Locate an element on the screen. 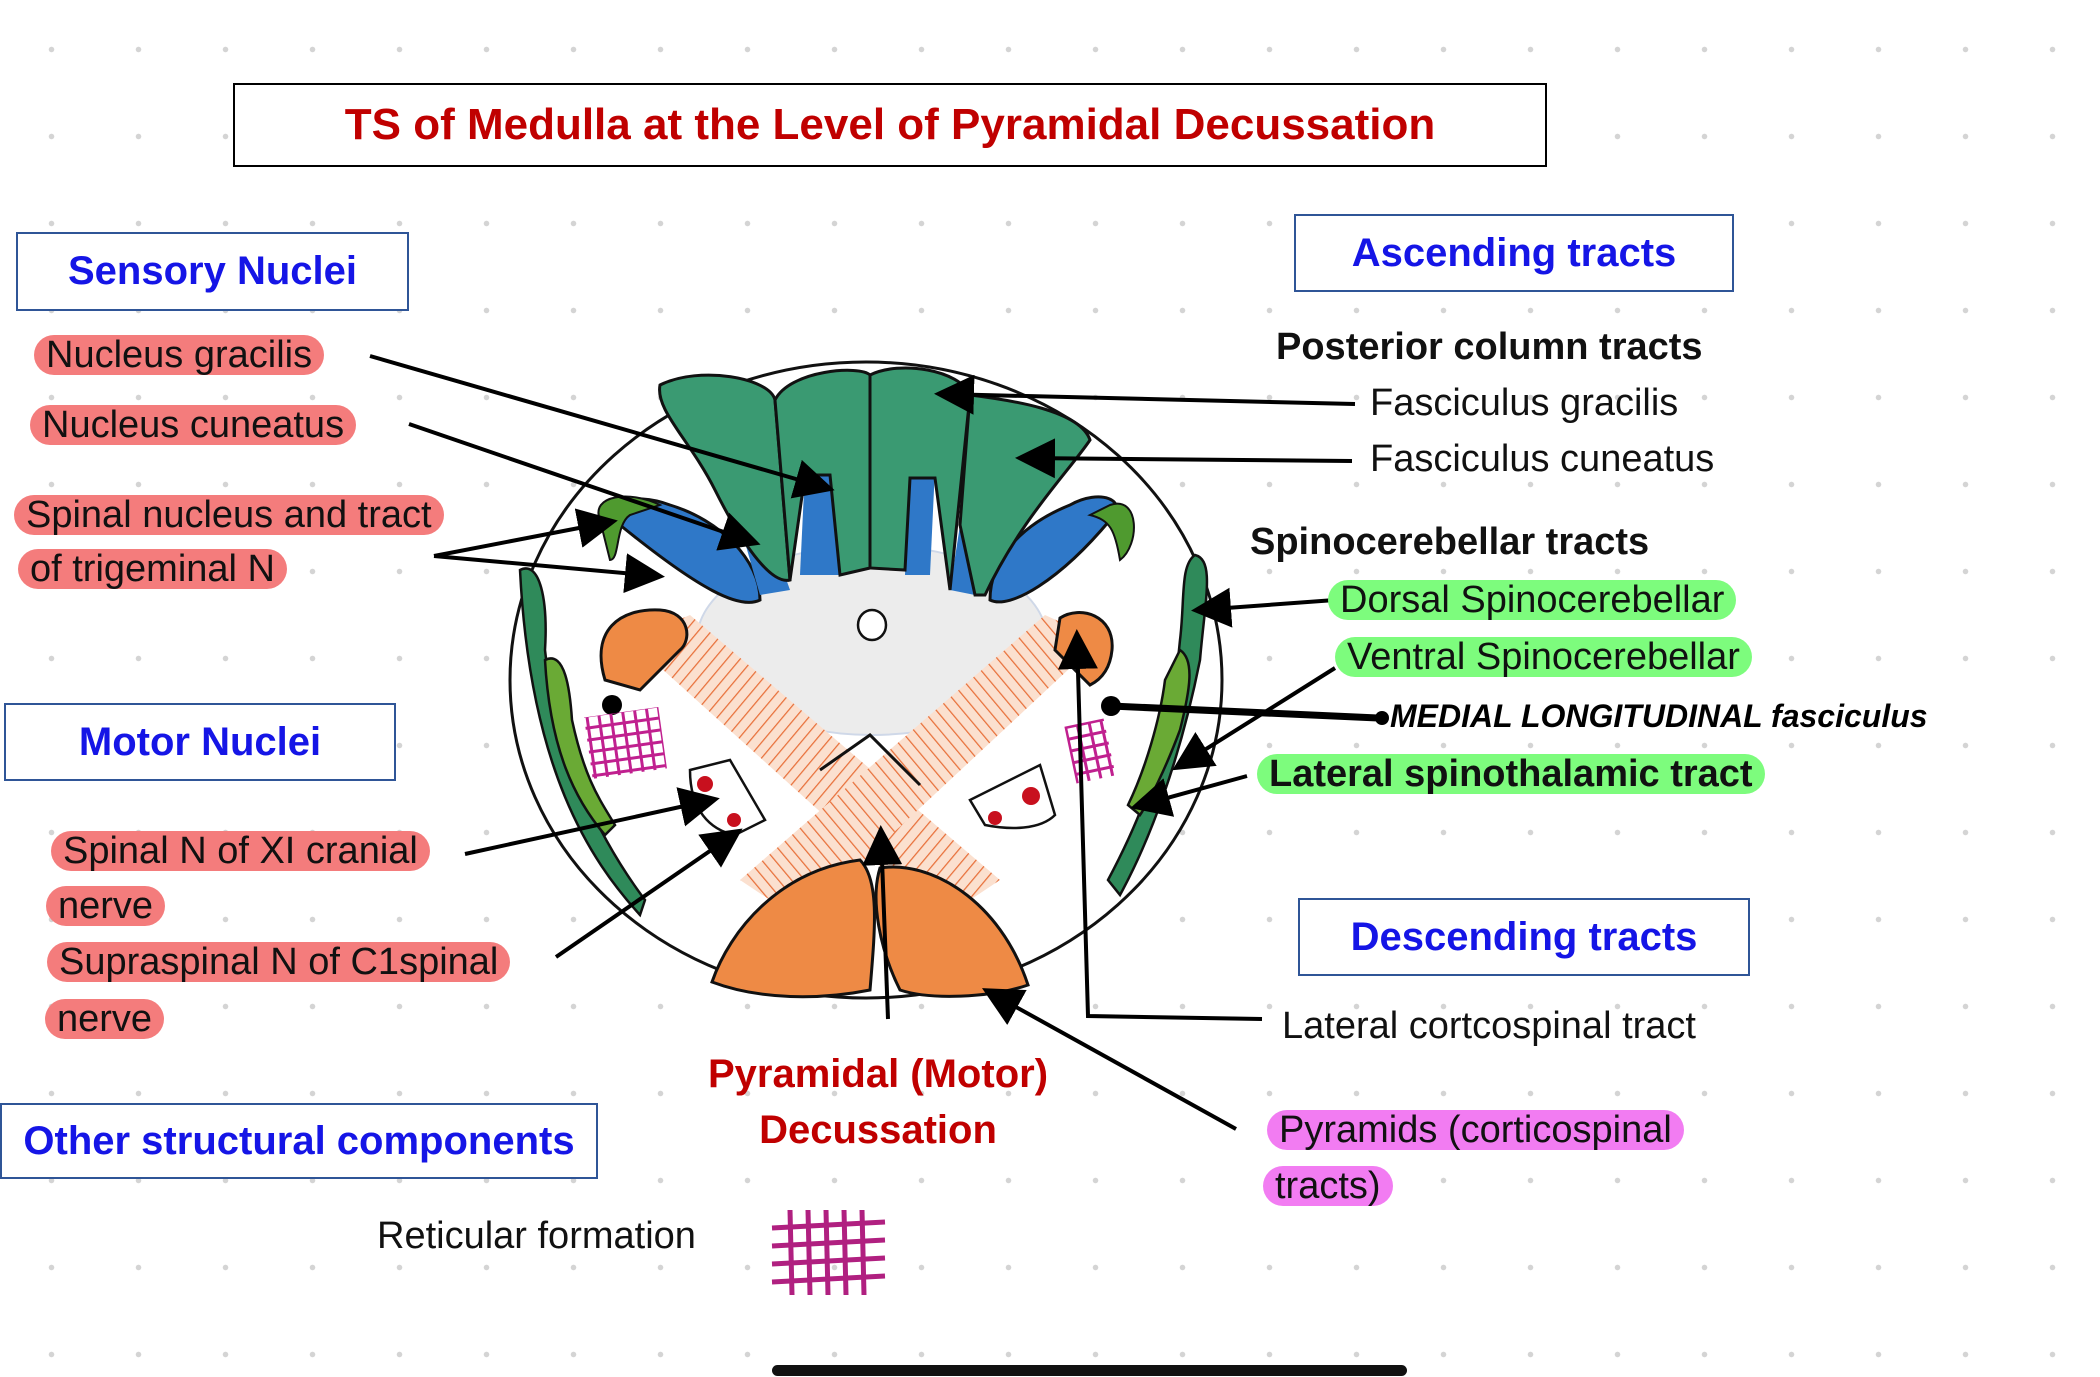  label-pyramids-1: Pyramids (corticospinal is located at coordinates (1475, 1130).